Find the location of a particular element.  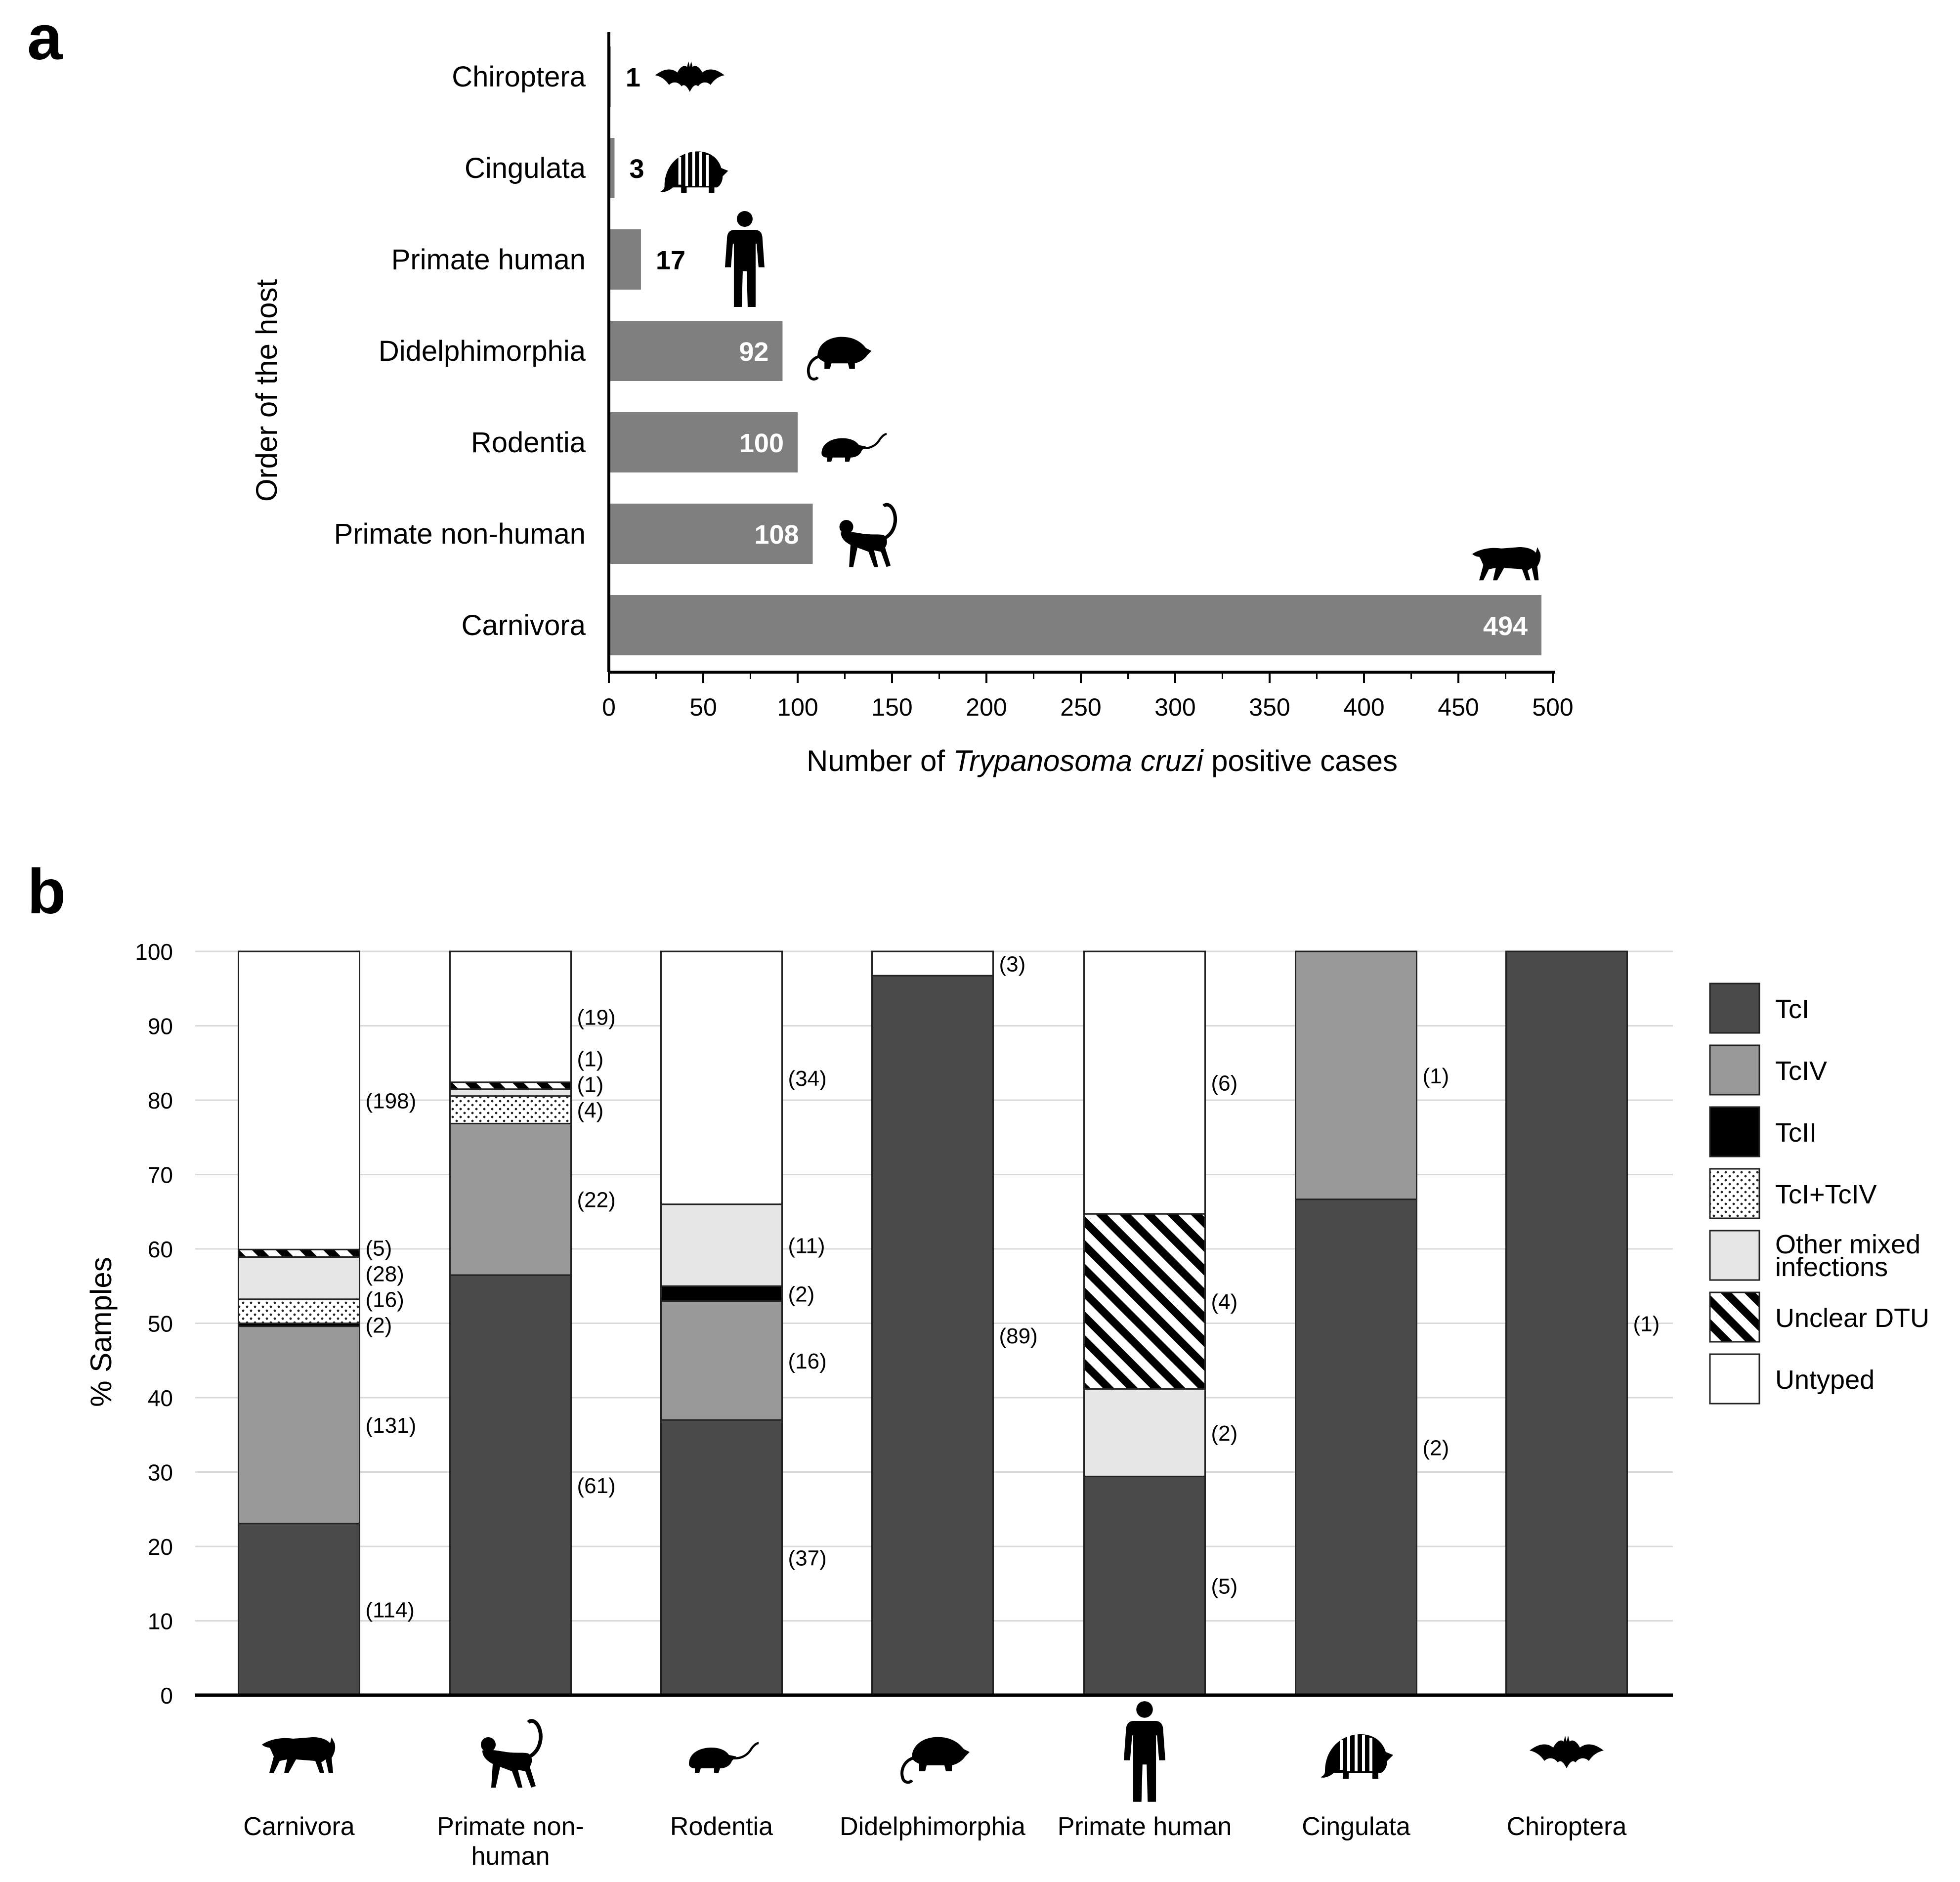

legend-label: TcI+TcIV is located at coordinates (1826, 1195).